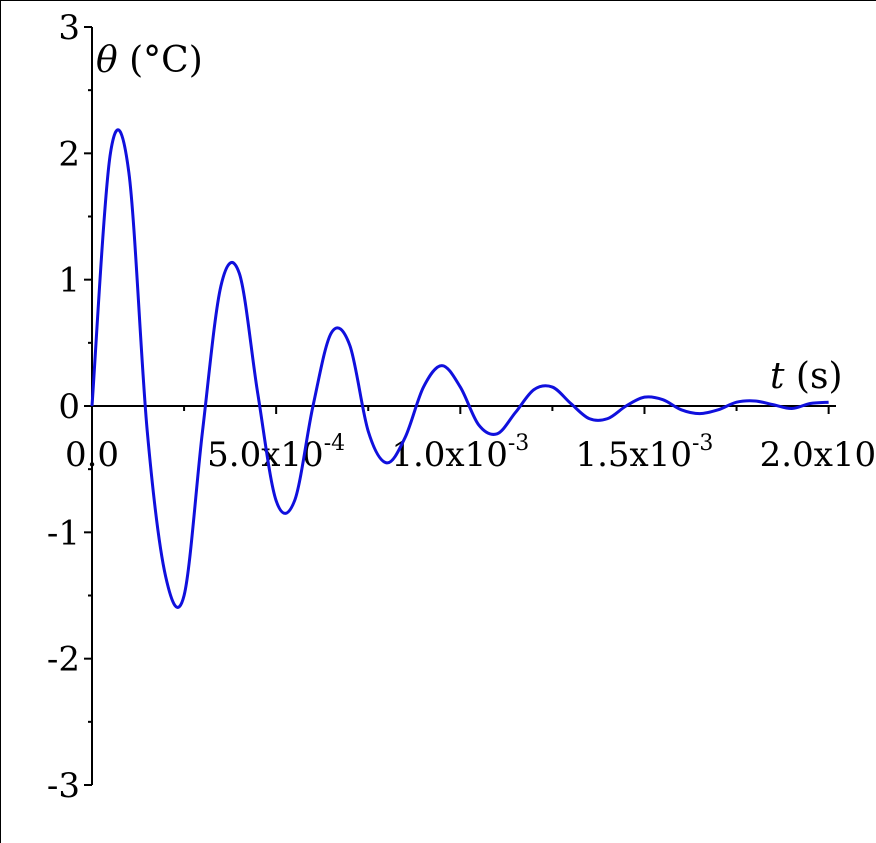 The image size is (876, 843). Describe the element at coordinates (276, 453) in the screenshot. I see `x-tick-label: 5.0x10⁻⁴` at that location.